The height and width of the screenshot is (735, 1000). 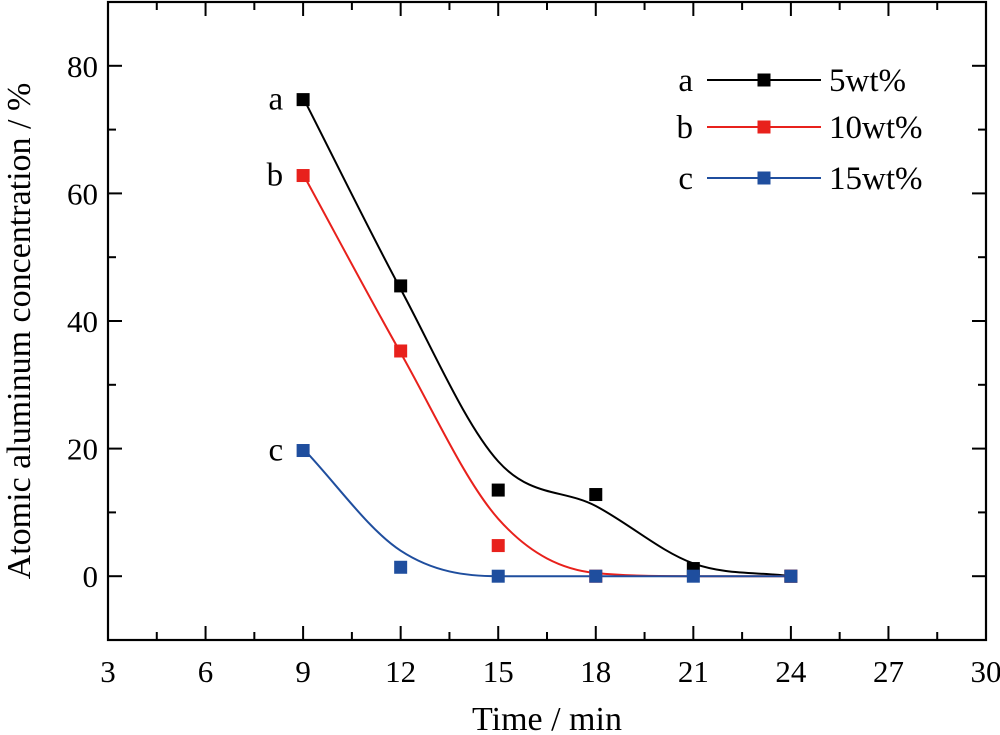 What do you see at coordinates (876, 128) in the screenshot?
I see `legend-name-b: 10wt%` at bounding box center [876, 128].